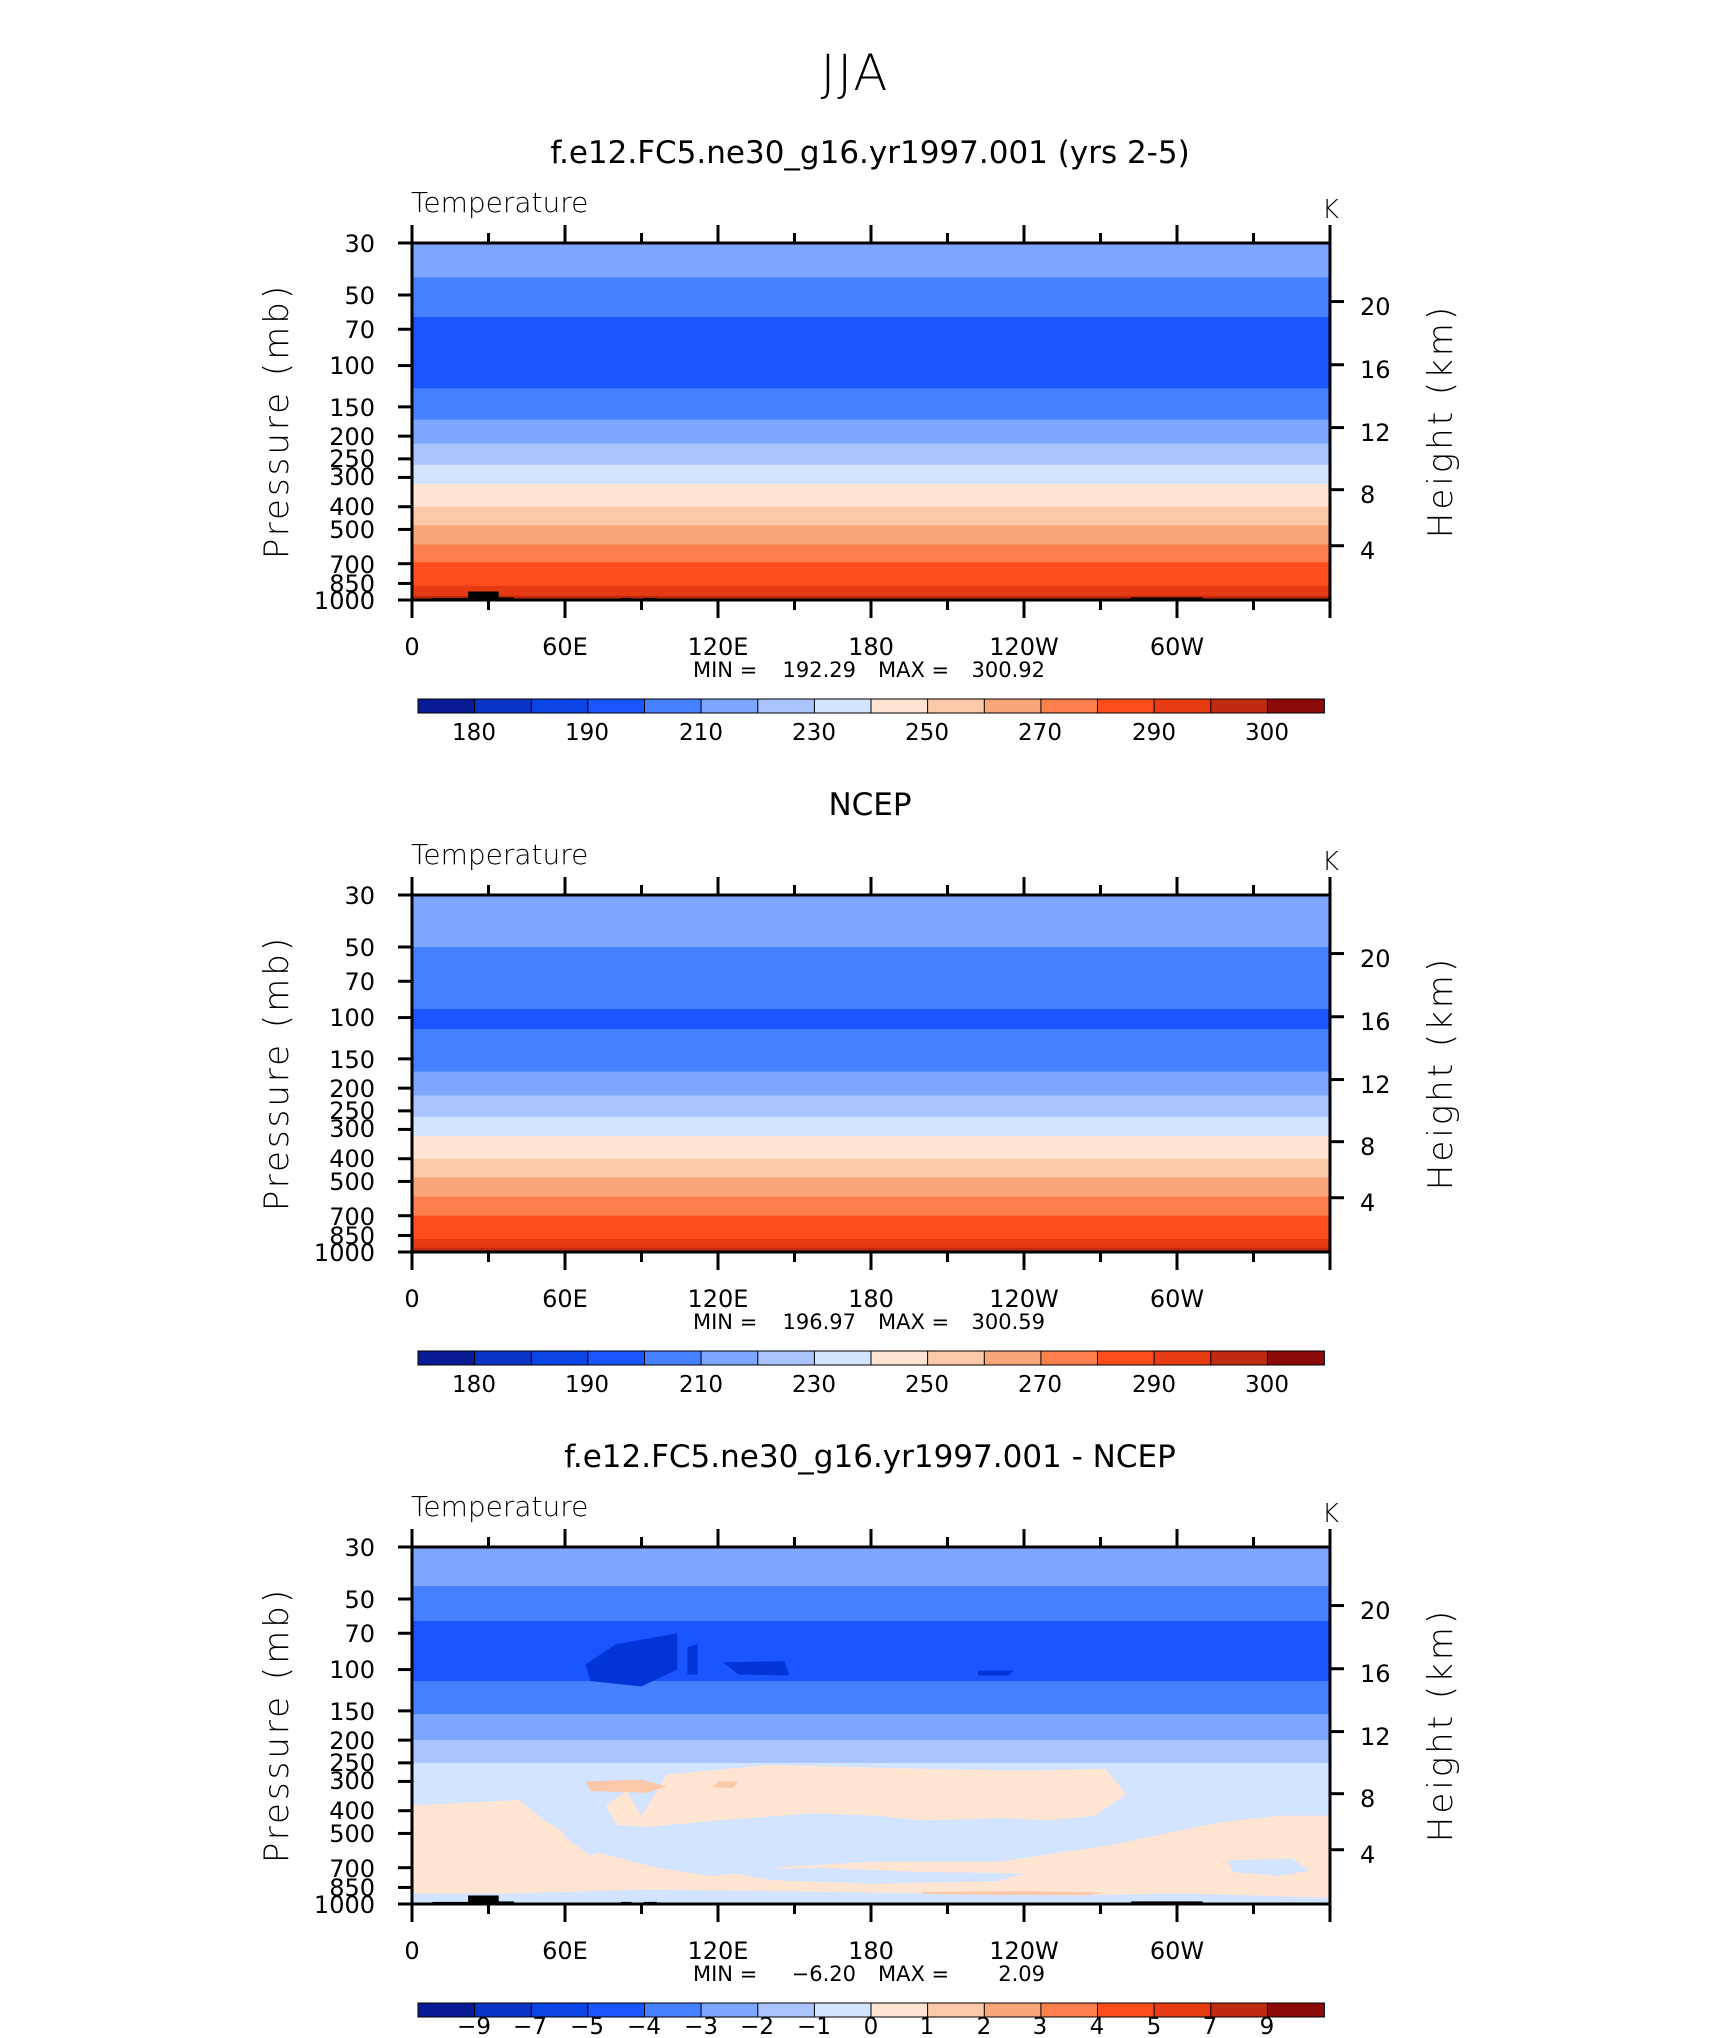 The image size is (1710, 2038). I want to click on colorbar-label: −2, so click(757, 2026).